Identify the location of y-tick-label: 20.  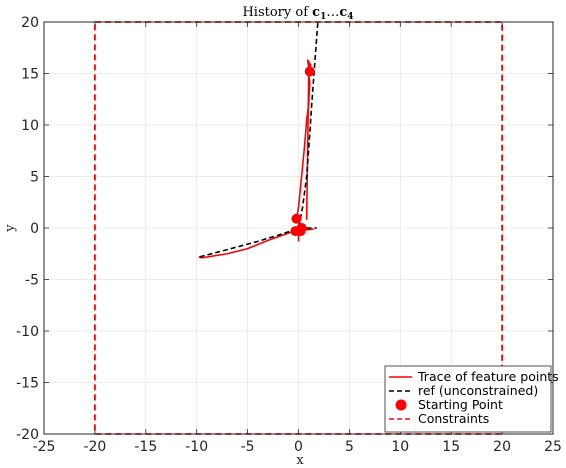
(30, 23).